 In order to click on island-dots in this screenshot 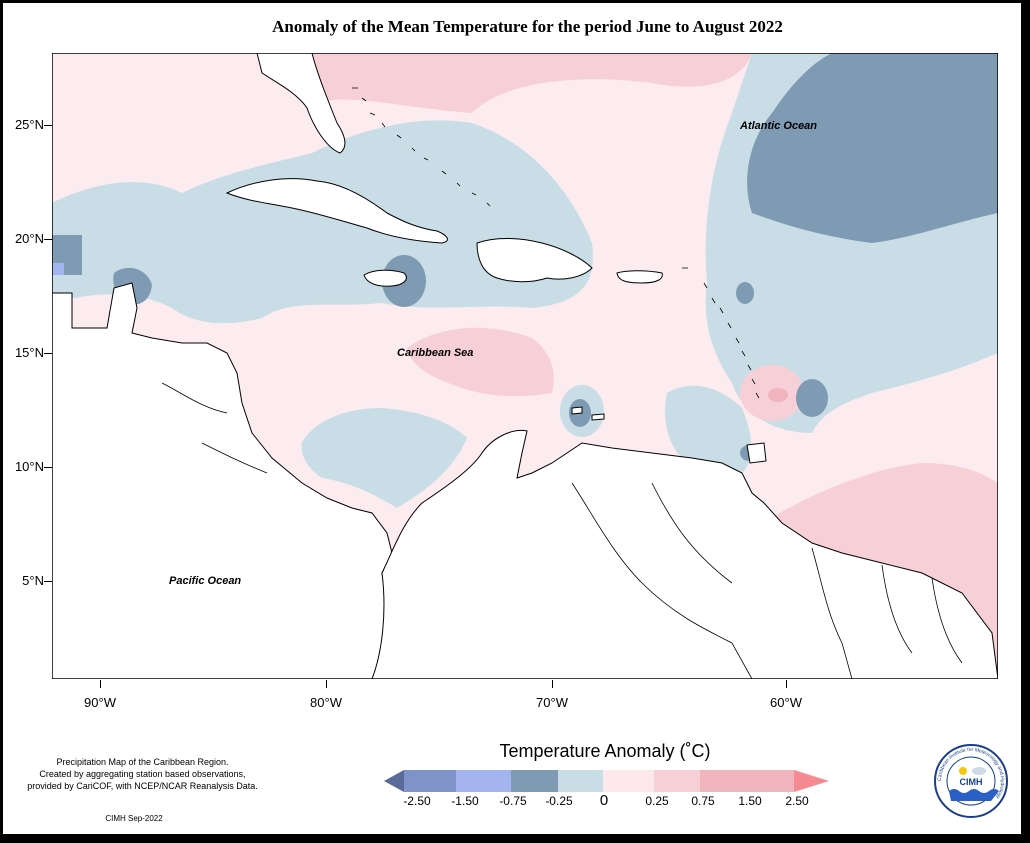, I will do `click(556, 243)`.